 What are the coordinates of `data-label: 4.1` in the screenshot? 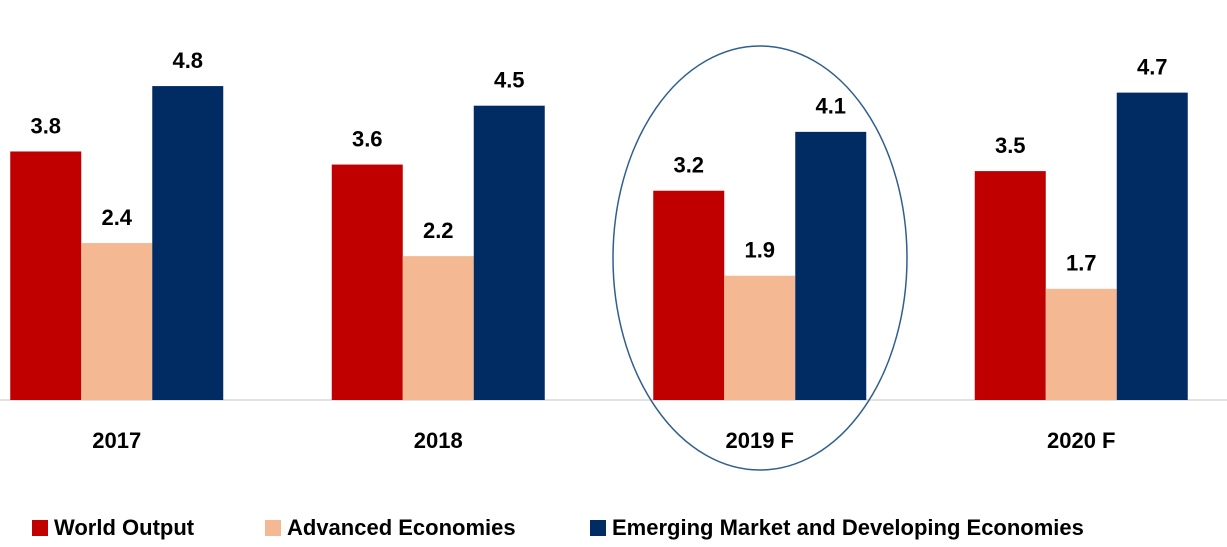 It's located at (830, 106).